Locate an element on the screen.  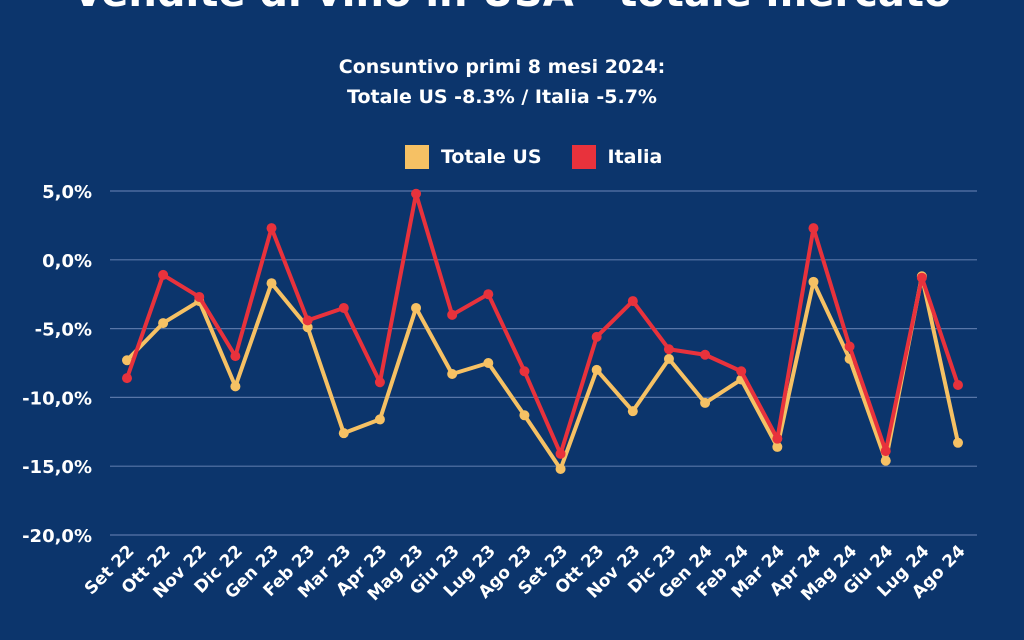
legend-item-totale-us: Totale US is located at coordinates (473, 157).